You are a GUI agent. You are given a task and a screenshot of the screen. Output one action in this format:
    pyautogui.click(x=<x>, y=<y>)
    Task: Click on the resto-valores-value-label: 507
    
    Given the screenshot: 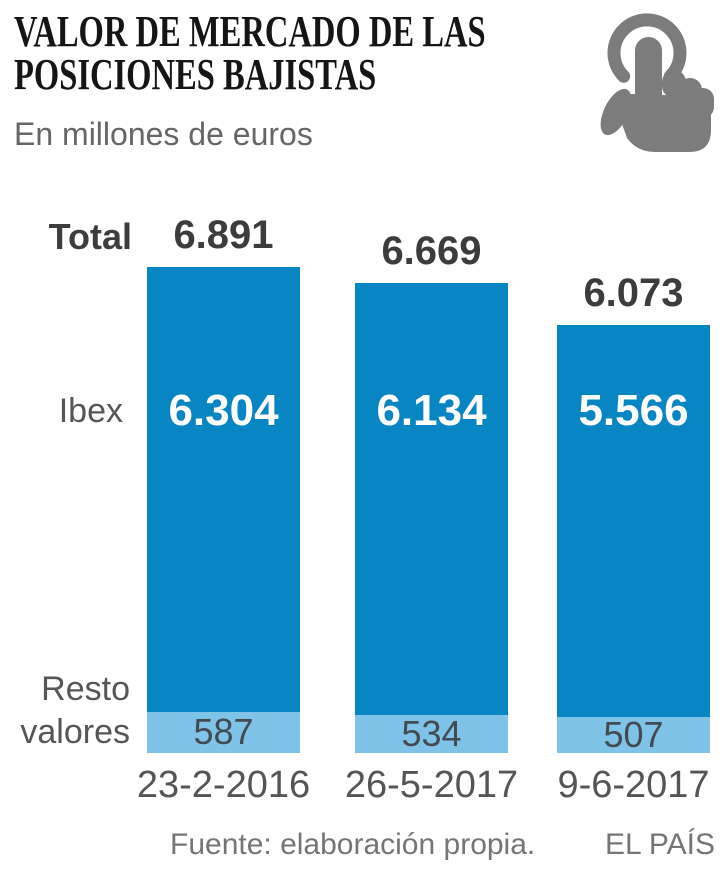 What is the action you would take?
    pyautogui.click(x=633, y=735)
    